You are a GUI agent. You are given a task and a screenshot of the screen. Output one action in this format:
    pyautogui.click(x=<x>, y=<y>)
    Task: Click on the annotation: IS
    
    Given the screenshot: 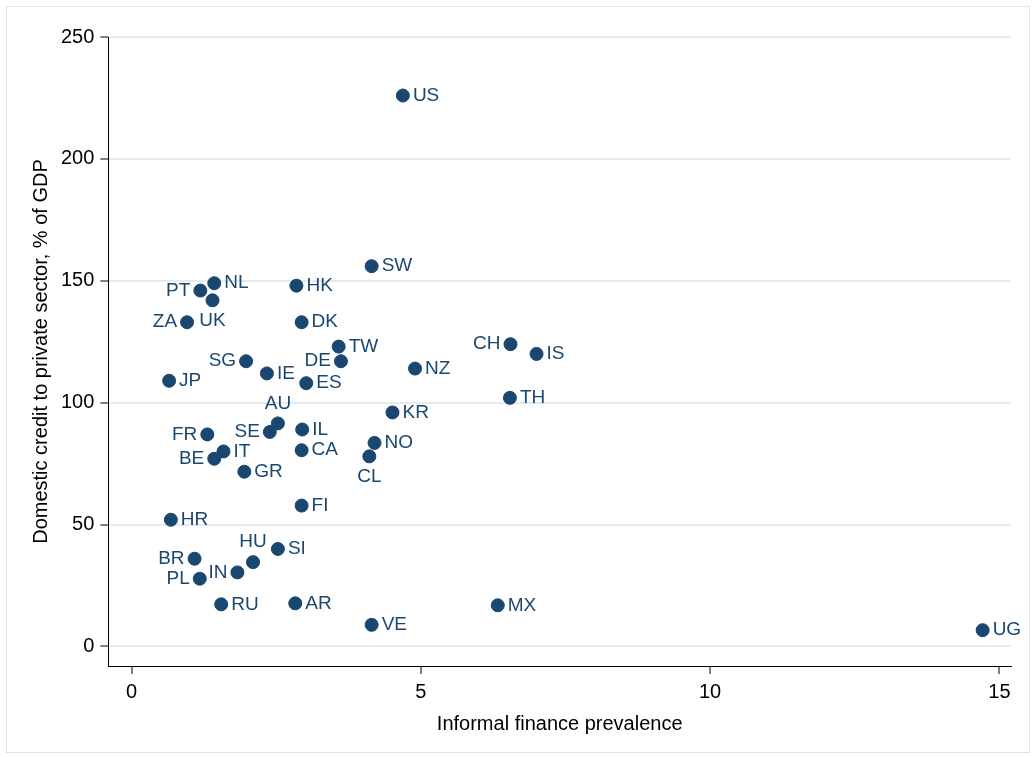 What is the action you would take?
    pyautogui.click(x=555, y=353)
    